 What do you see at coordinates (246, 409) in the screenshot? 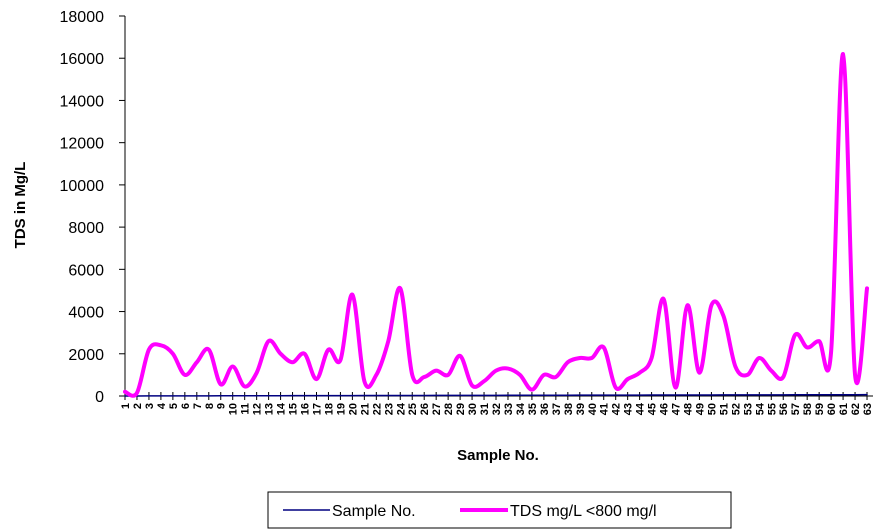
I see `x-tick-label: 11` at bounding box center [246, 409].